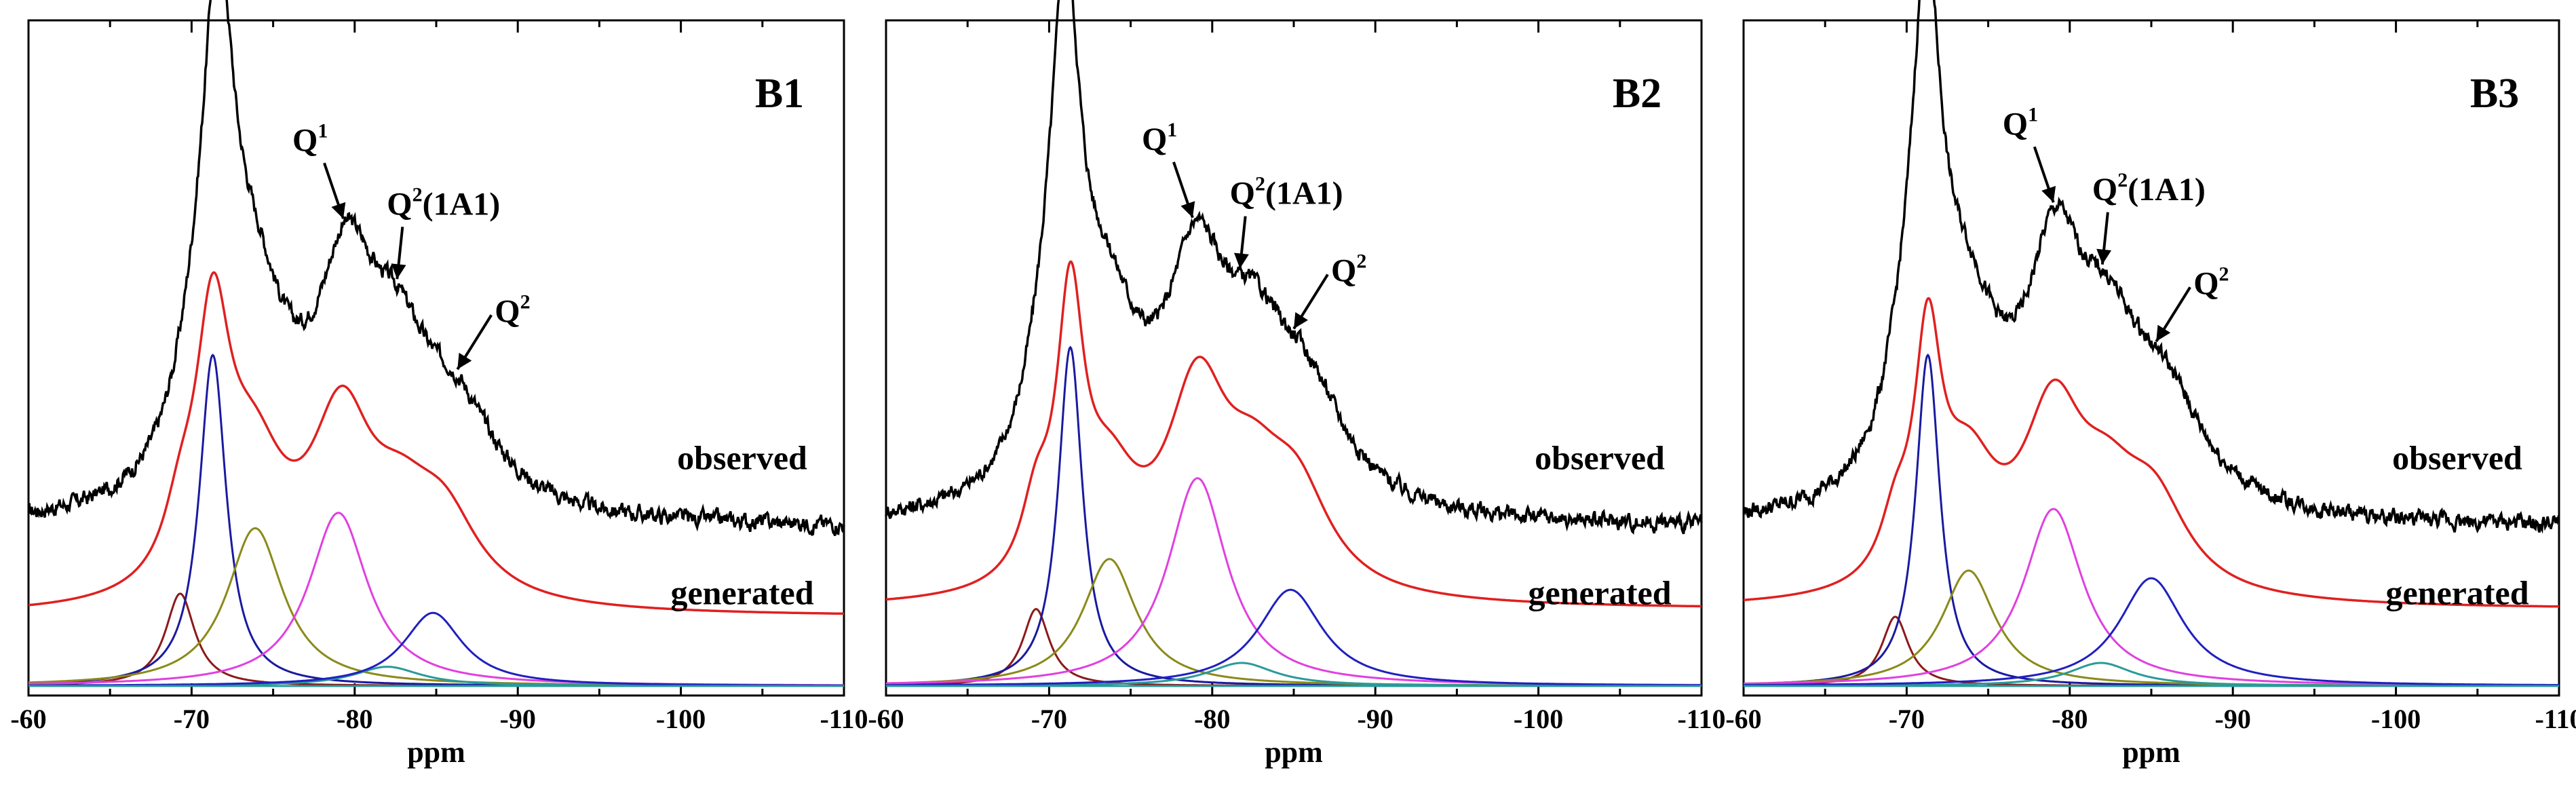  Describe the element at coordinates (2494, 94) in the screenshot. I see `panel-label: B3` at that location.